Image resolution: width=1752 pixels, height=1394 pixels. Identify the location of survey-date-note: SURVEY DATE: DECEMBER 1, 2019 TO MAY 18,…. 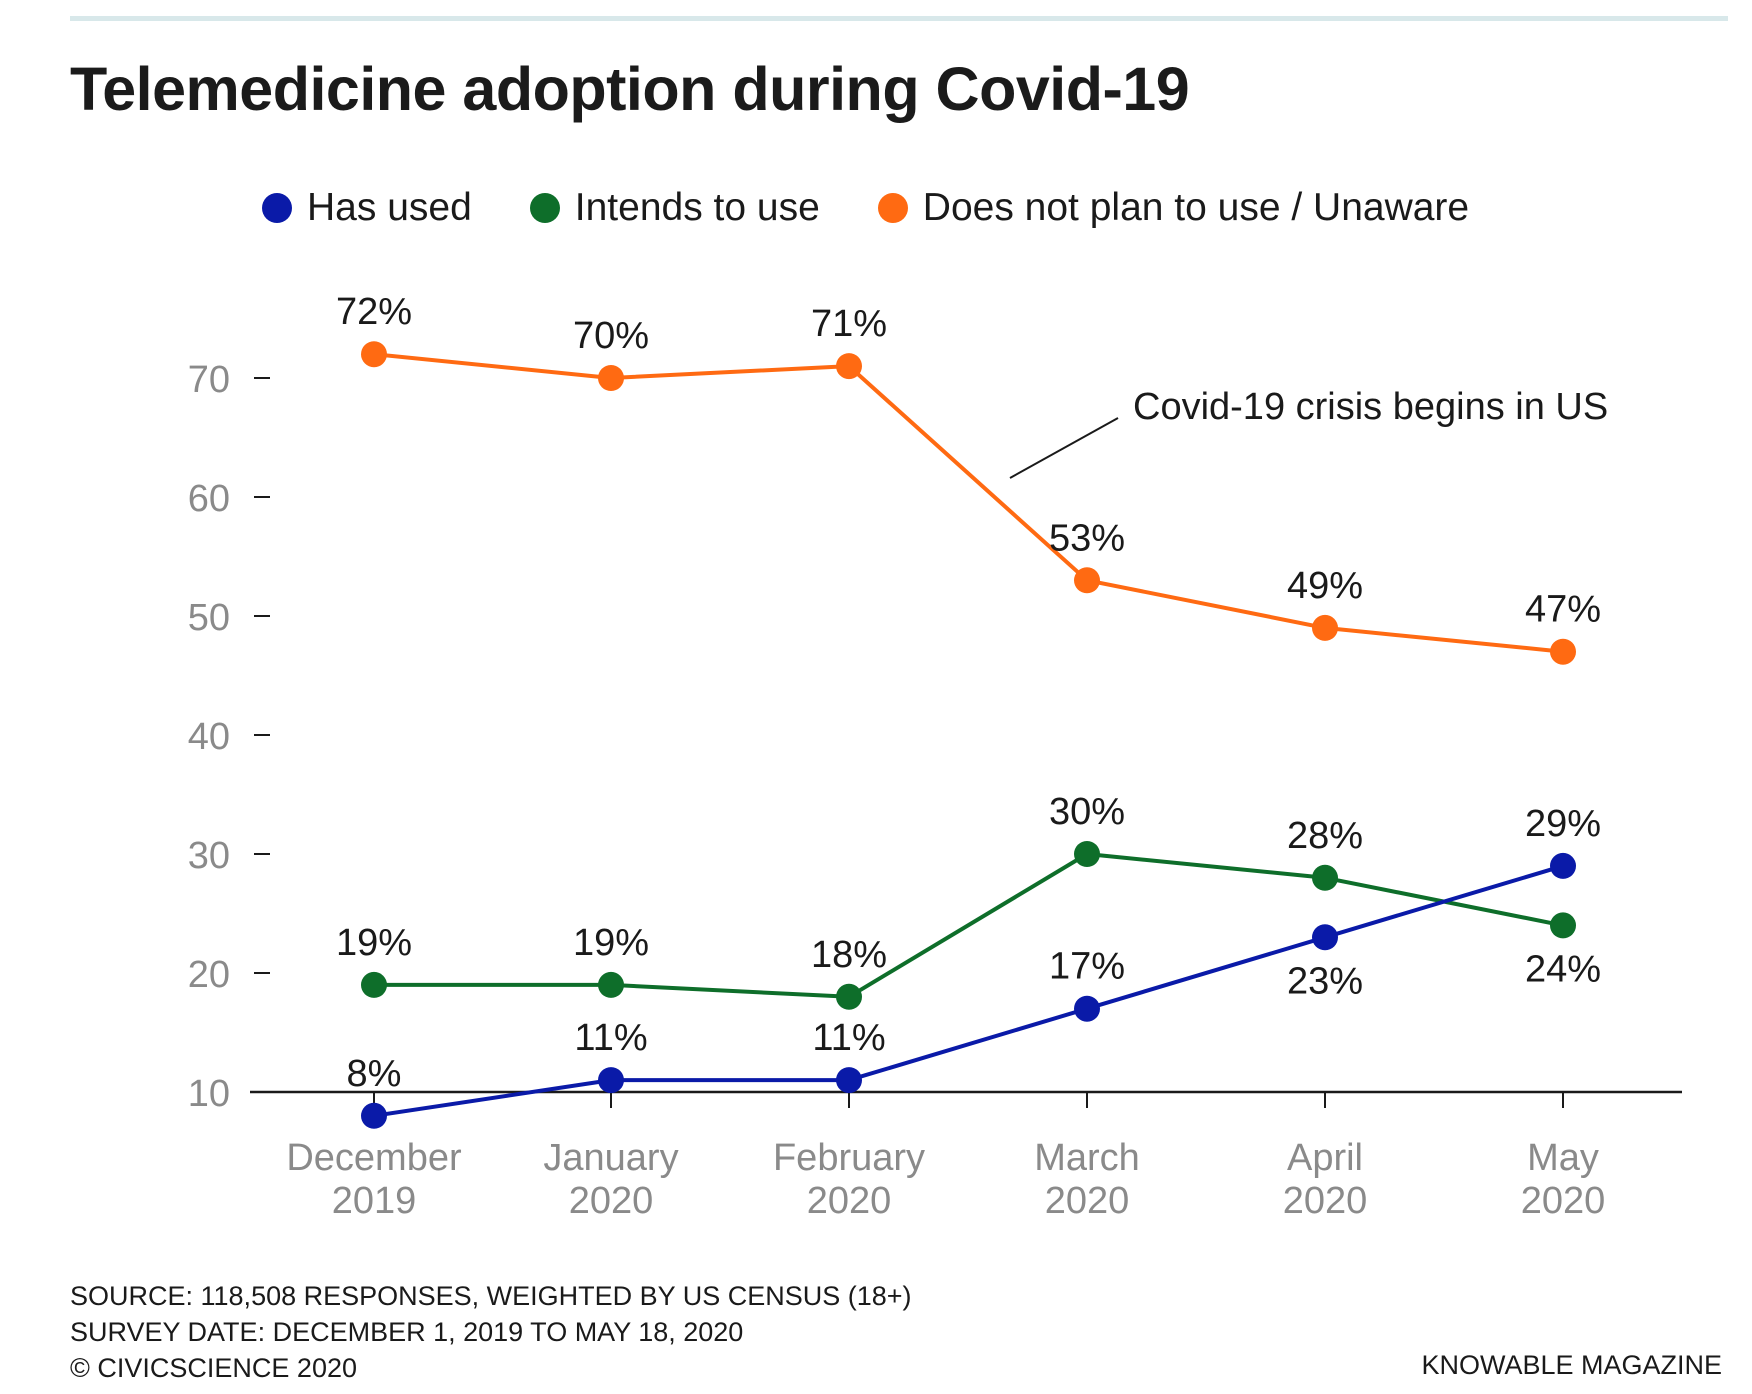
(407, 1332).